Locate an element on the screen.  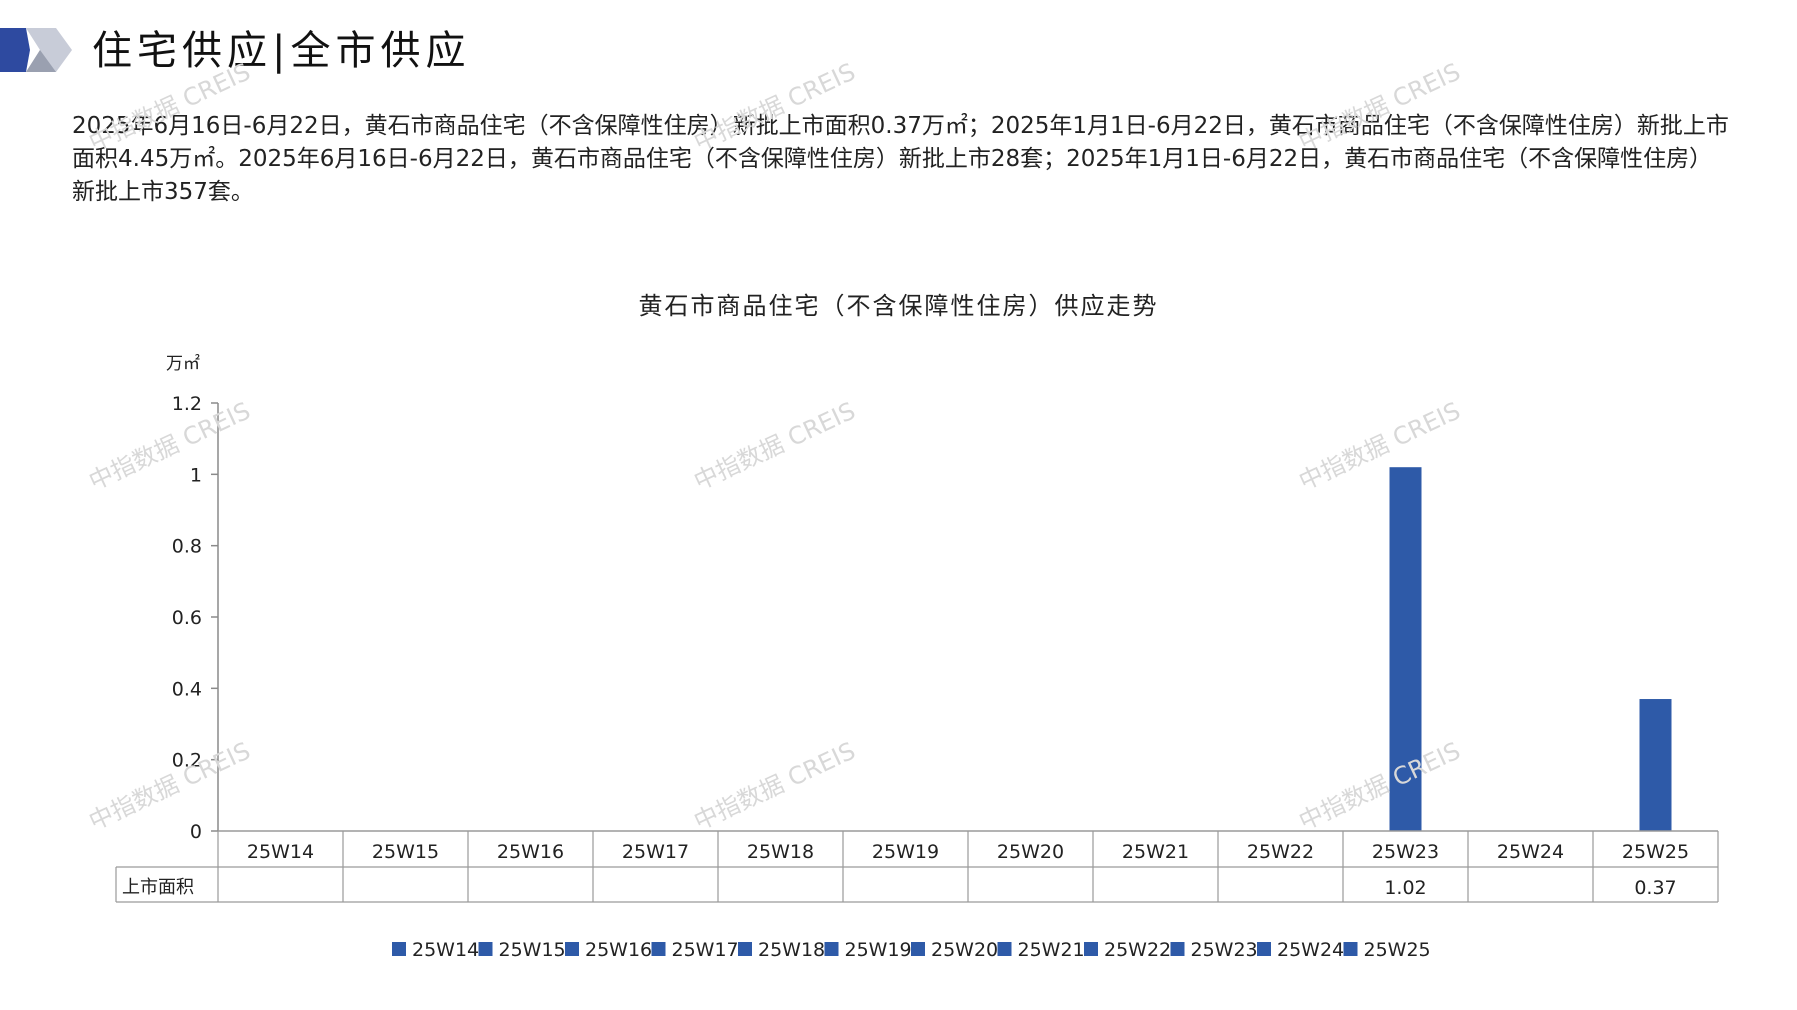
legend-label: 25W21 is located at coordinates (1051, 950).